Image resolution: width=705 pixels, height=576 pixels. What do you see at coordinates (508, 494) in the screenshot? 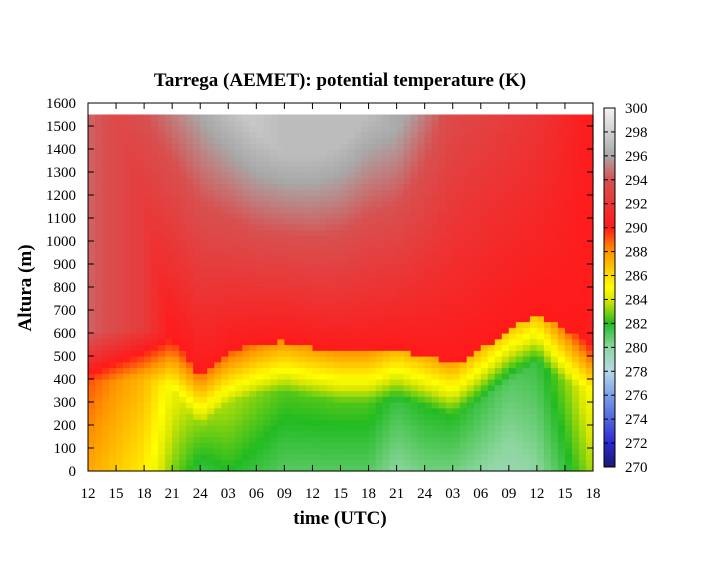
I see `x-tick-label: 09` at bounding box center [508, 494].